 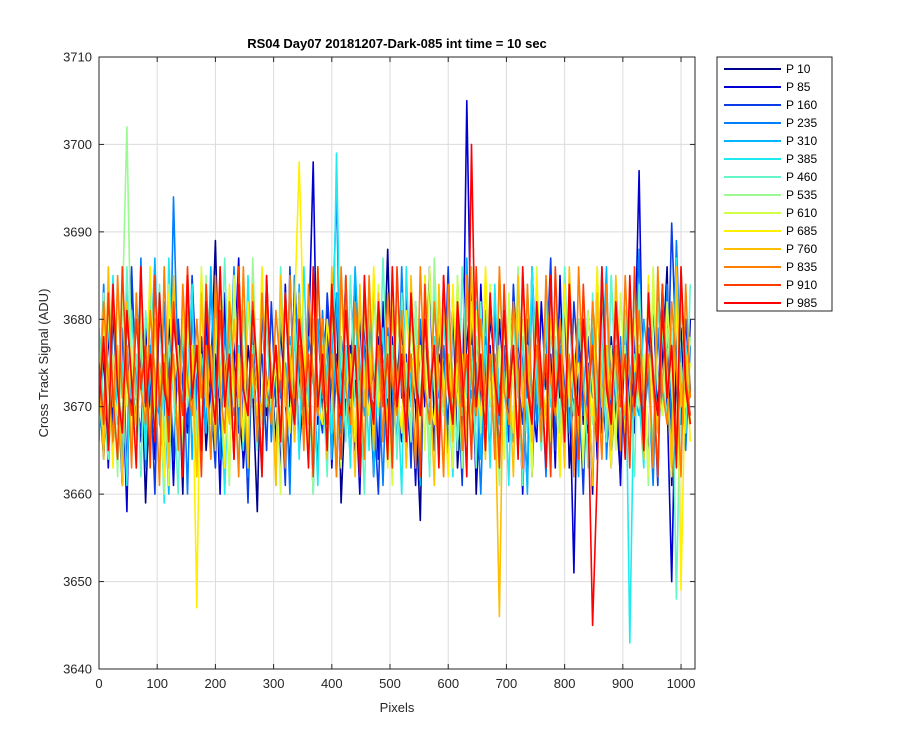 What do you see at coordinates (801, 105) in the screenshot?
I see `legend-label-p-160: P 160` at bounding box center [801, 105].